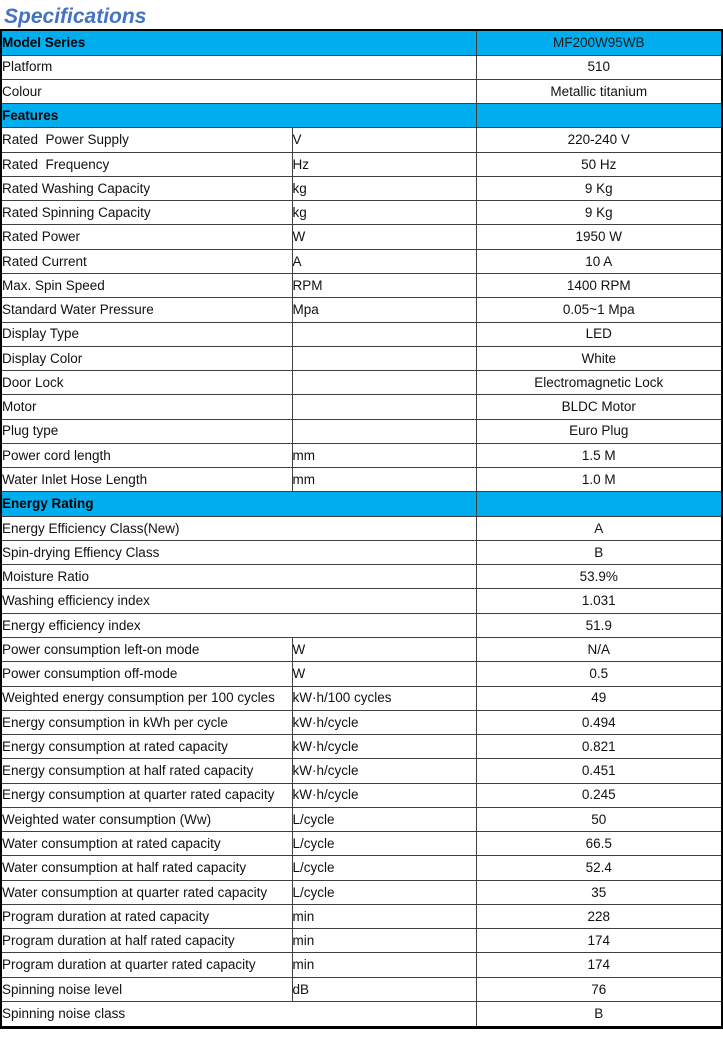  What do you see at coordinates (599, 480) in the screenshot?
I see `spec-value-cell: 1.0 M` at bounding box center [599, 480].